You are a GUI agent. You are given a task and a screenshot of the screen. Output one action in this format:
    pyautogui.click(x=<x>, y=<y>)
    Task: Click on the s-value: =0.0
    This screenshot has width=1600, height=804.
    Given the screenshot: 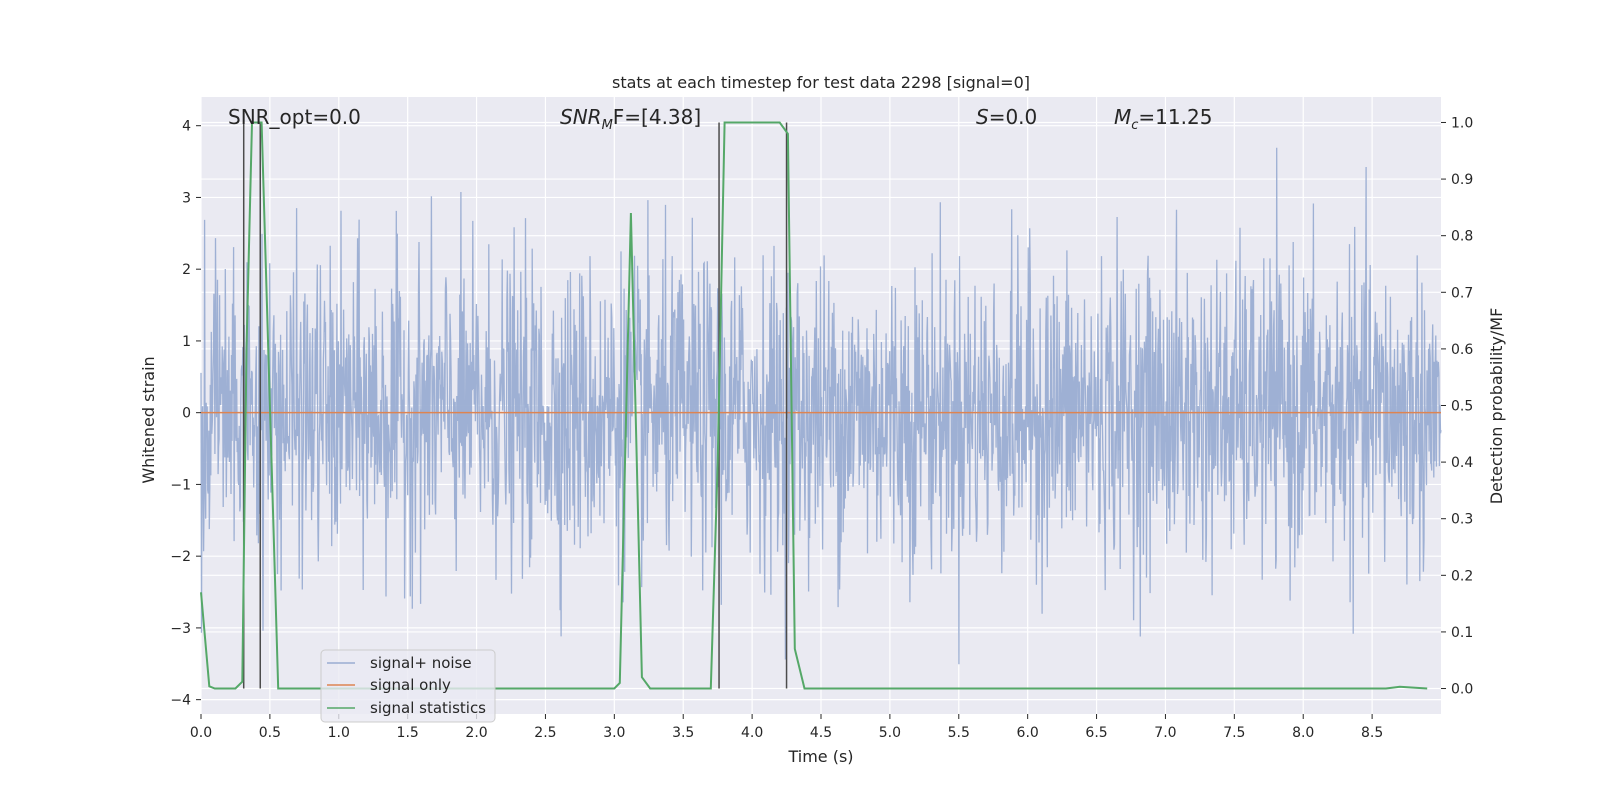 What is the action you would take?
    pyautogui.click(x=1013, y=117)
    